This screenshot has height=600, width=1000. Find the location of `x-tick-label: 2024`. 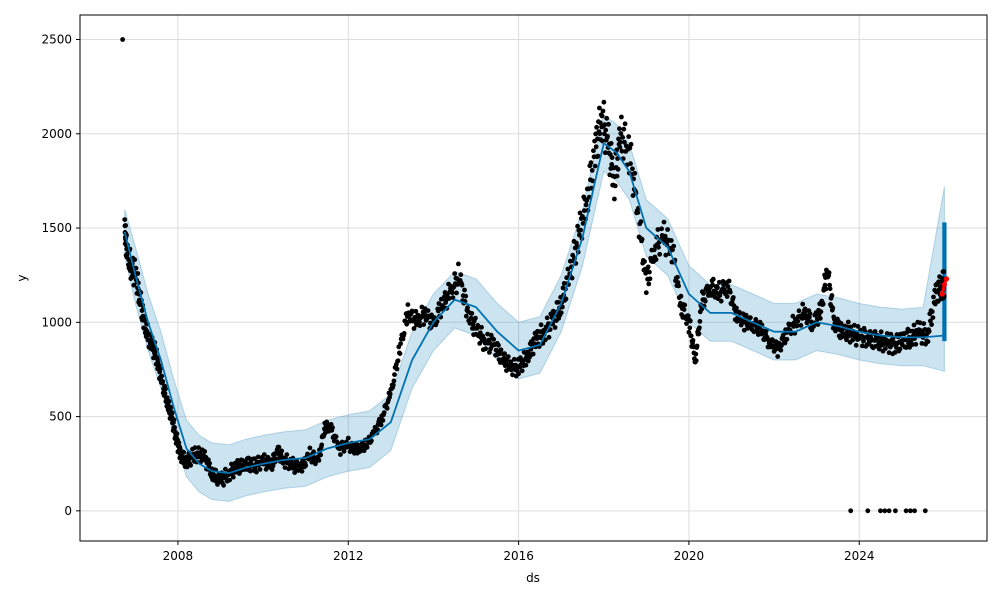

x-tick-label: 2024 is located at coordinates (859, 556).